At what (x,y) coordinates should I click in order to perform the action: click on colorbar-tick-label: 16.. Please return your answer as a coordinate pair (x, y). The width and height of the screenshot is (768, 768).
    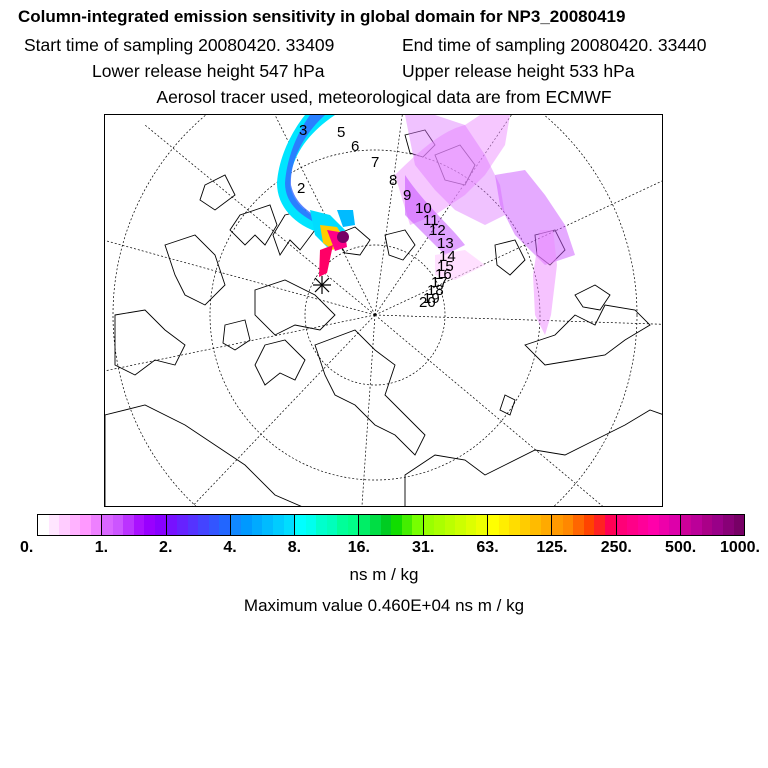
    Looking at the image, I should click on (358, 547).